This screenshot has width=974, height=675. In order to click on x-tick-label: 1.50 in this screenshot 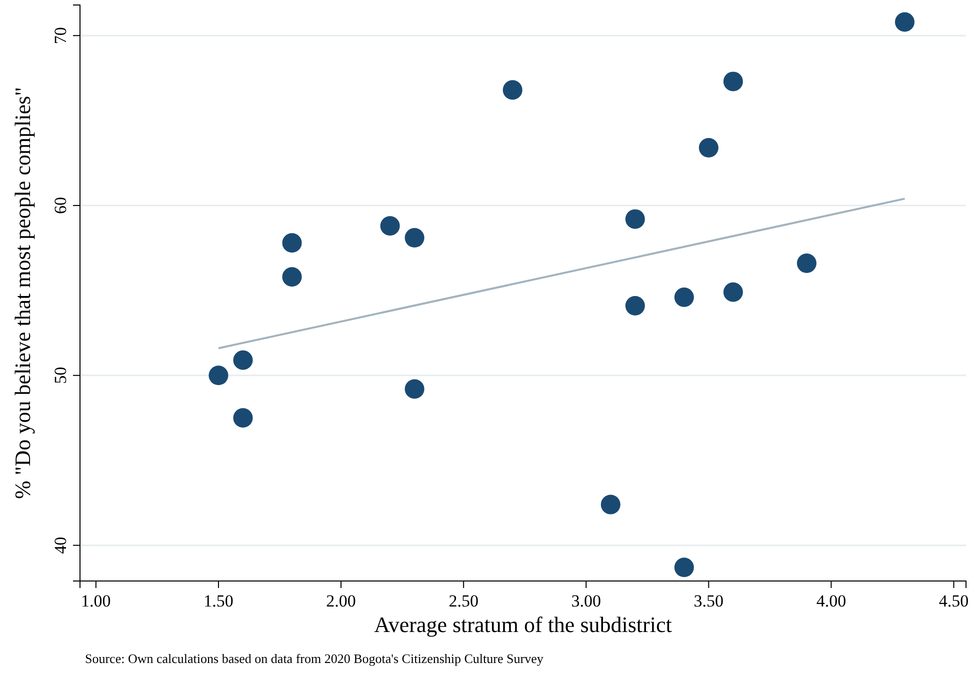, I will do `click(219, 600)`.